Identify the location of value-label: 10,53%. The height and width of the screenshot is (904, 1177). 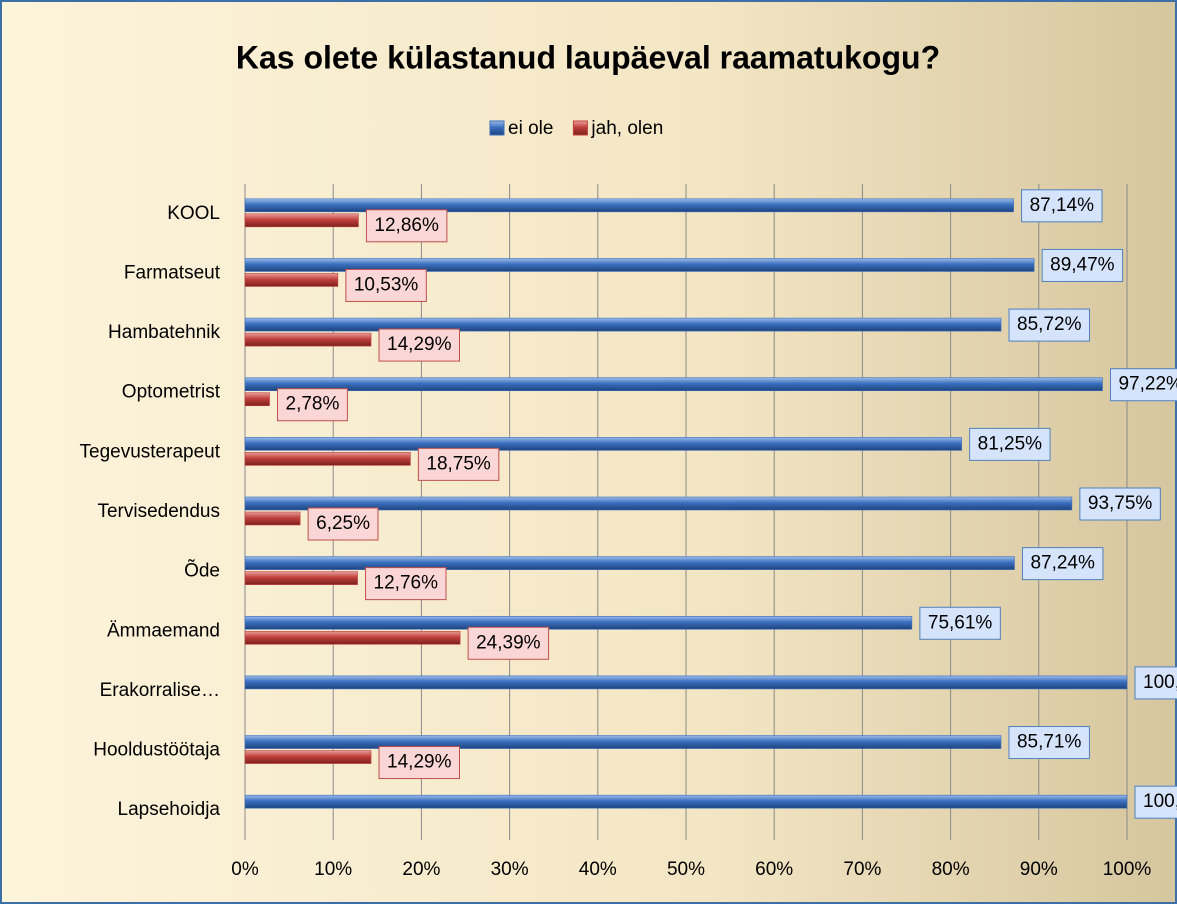
(386, 284).